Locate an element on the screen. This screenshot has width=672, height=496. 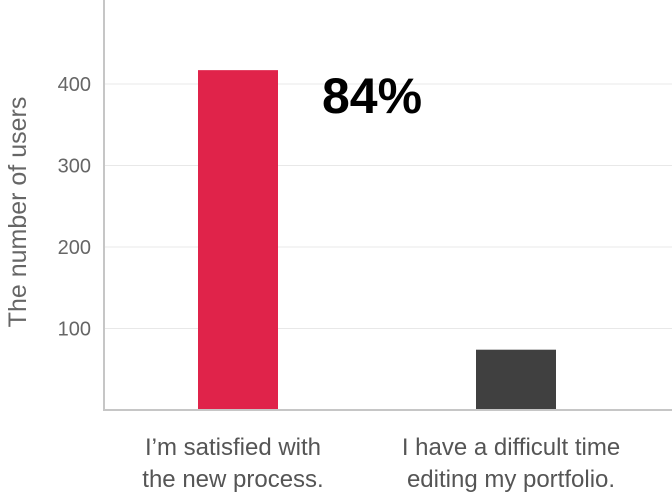
category-label: the new process. is located at coordinates (232, 479).